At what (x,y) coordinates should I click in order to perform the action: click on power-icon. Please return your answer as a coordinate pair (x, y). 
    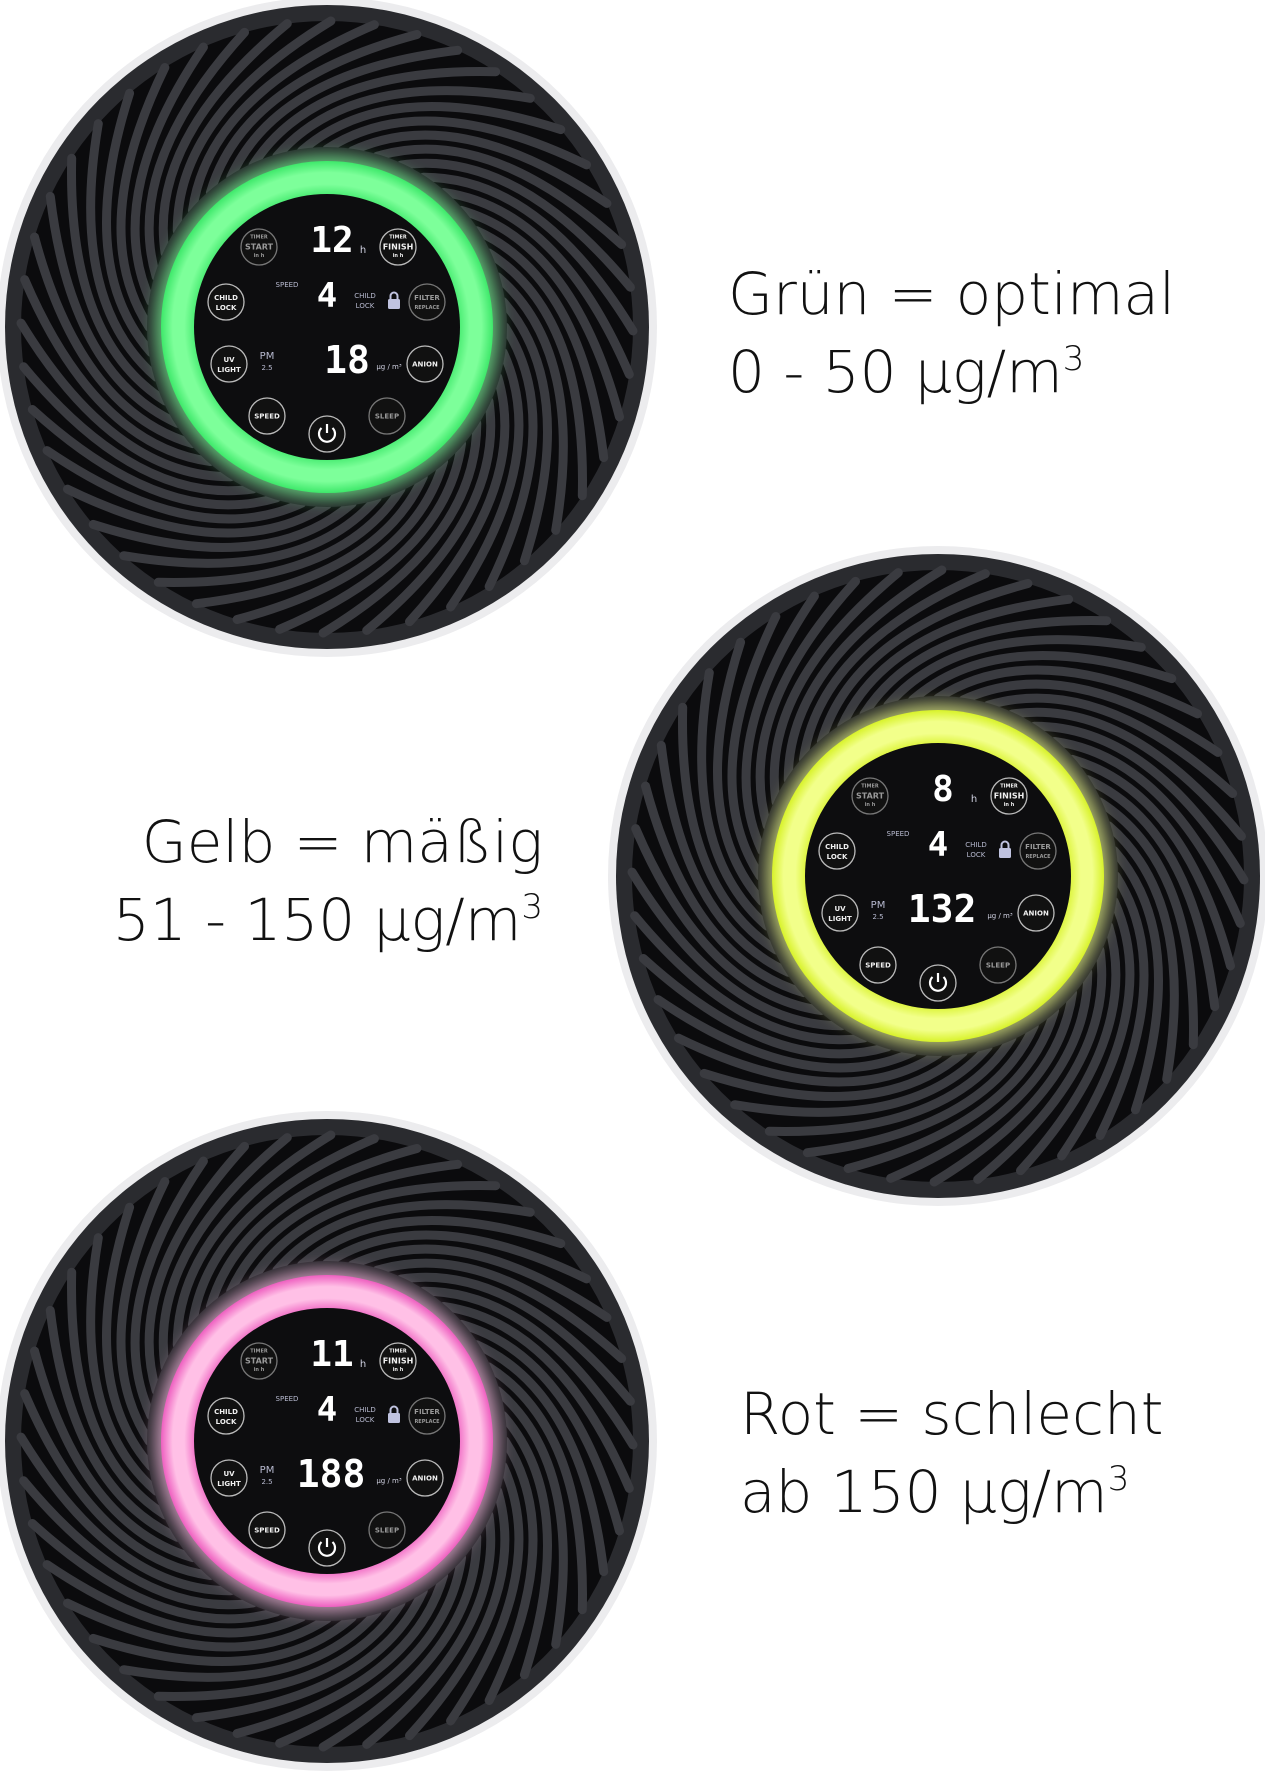
    Looking at the image, I should click on (327, 435).